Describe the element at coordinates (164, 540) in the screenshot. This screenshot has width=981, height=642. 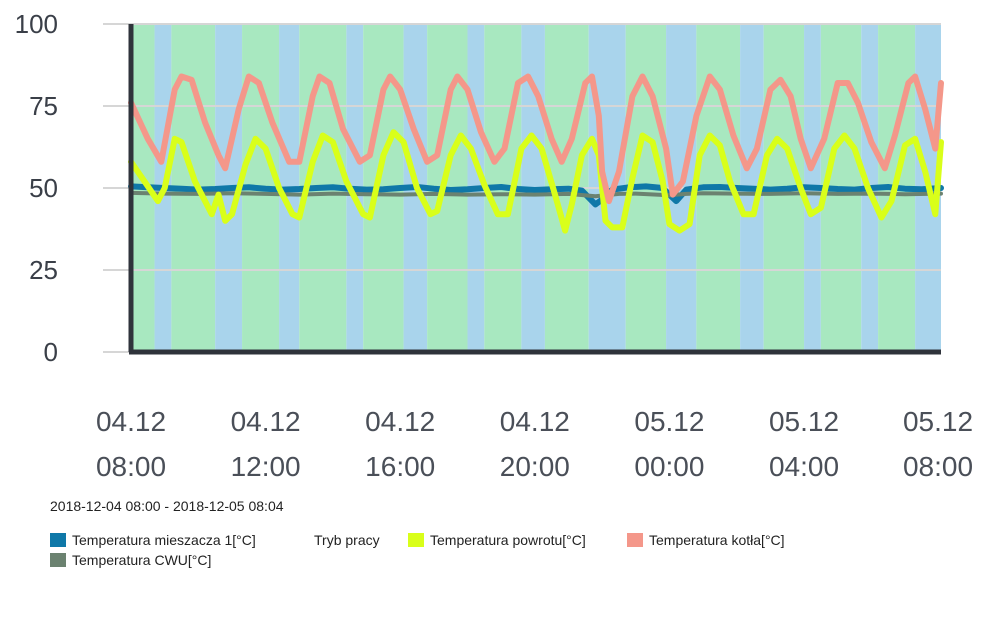
I see `legend-label-mieszacz: Temperatura mieszacza 1[°C]` at that location.